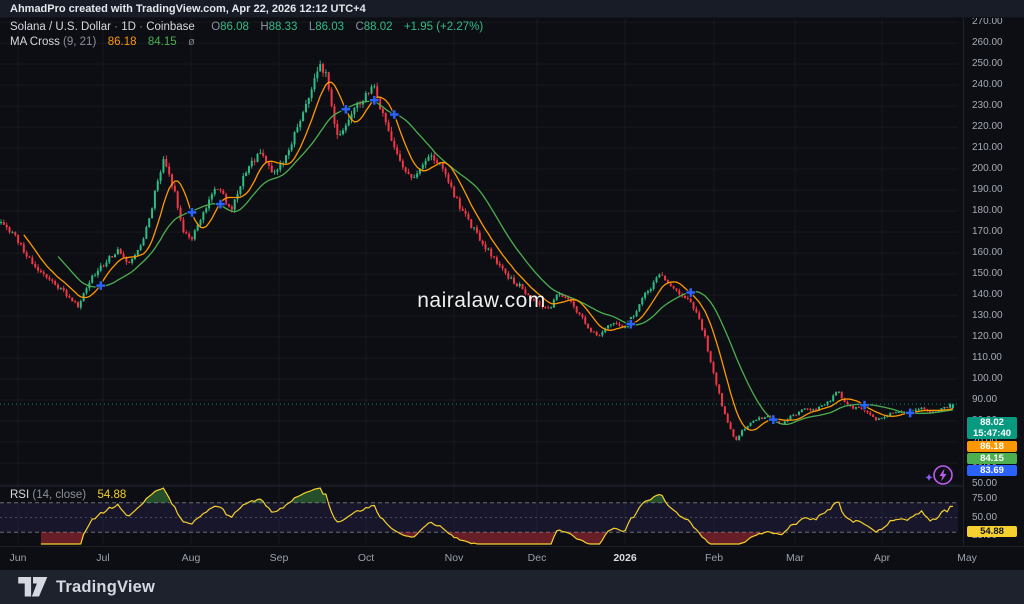 The width and height of the screenshot is (1024, 604). Describe the element at coordinates (992, 531) in the screenshot. I see `rsi-value-label: 54.88` at that location.